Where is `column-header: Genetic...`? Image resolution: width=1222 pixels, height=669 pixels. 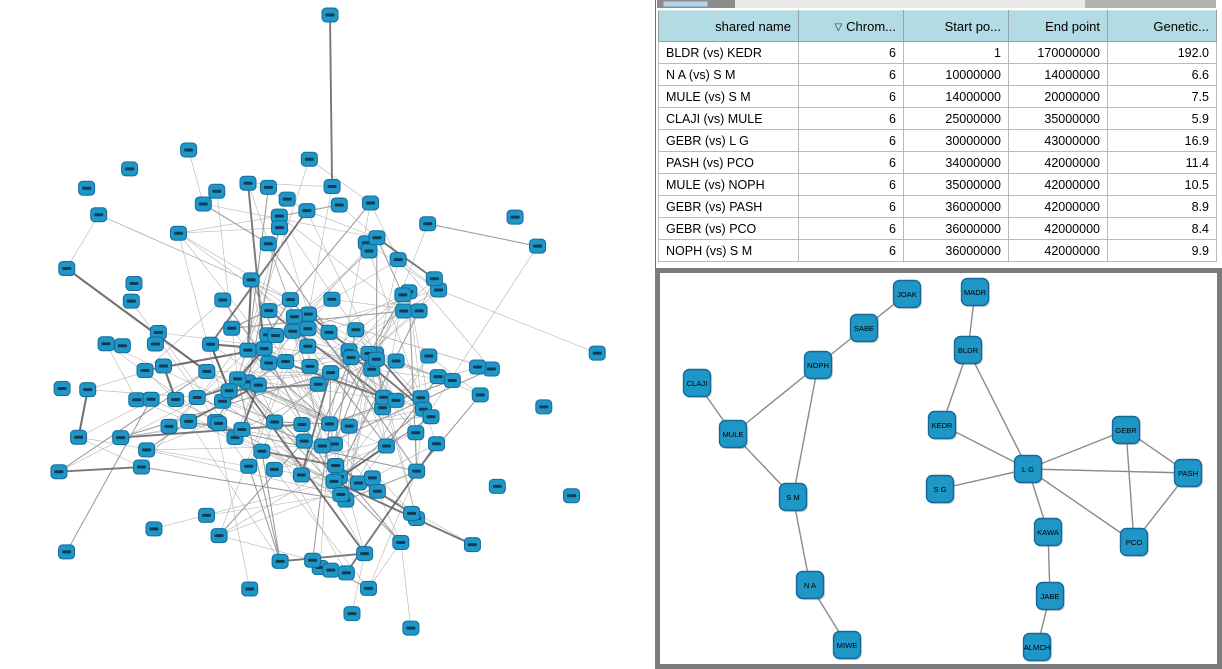
column-header: Genetic... is located at coordinates (1162, 26).